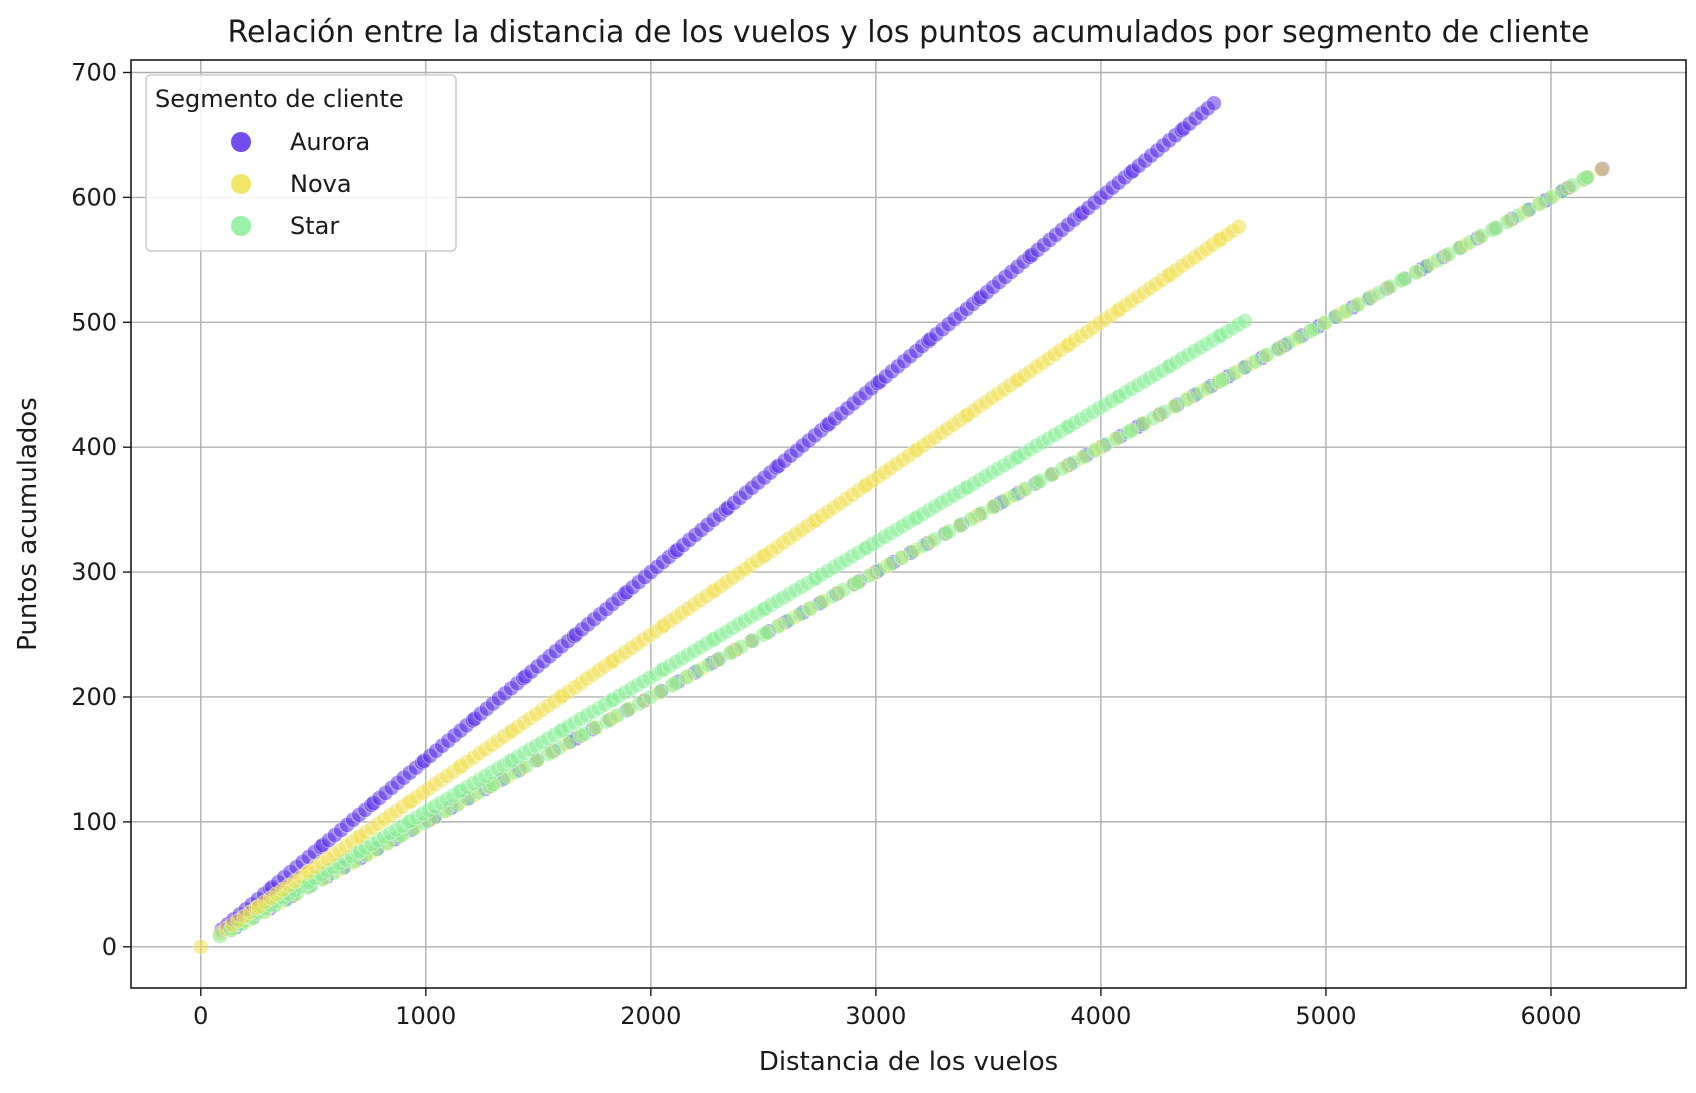 This screenshot has height=1093, width=1696. I want to click on x-tick-label: 4000, so click(1100, 1016).